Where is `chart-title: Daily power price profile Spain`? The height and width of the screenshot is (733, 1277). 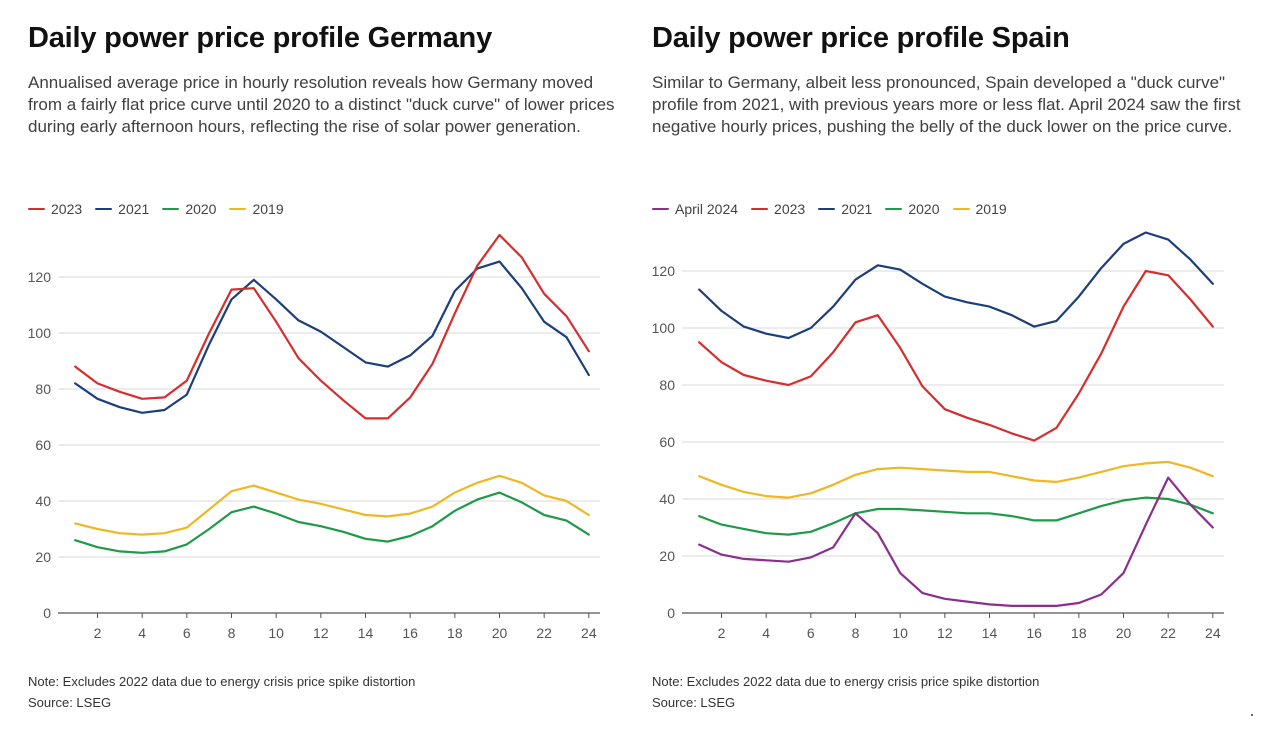
chart-title: Daily power price profile Spain is located at coordinates (861, 38).